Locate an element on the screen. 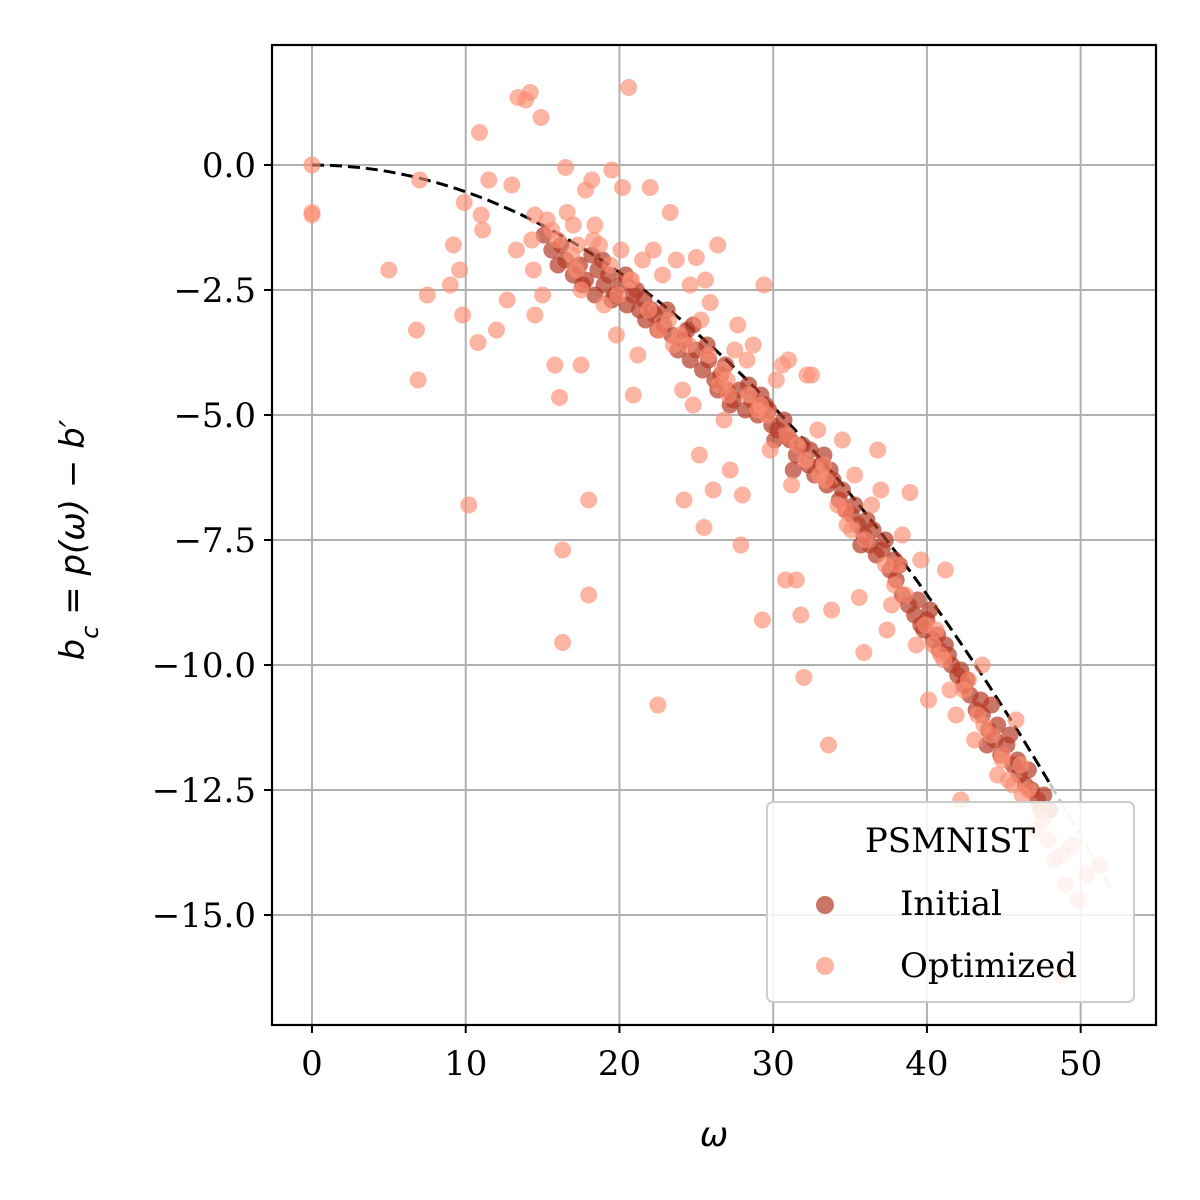 The image size is (1200, 1200). y-axis-label-rest: = p(ω) − b′ is located at coordinates (73, 522).